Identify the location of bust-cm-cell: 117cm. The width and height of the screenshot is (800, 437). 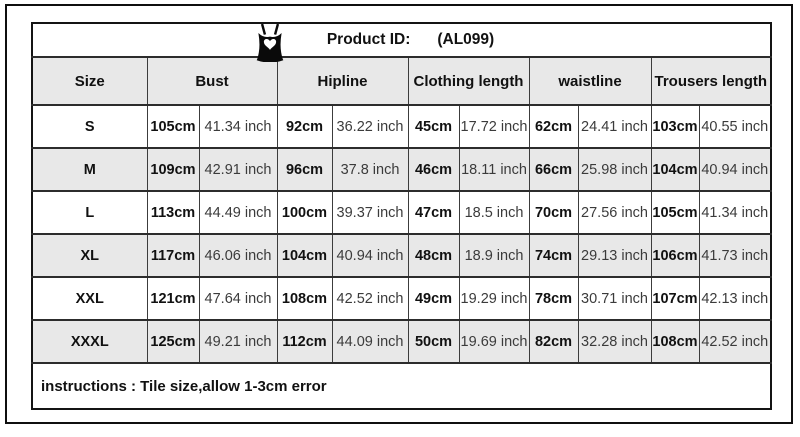
(173, 255).